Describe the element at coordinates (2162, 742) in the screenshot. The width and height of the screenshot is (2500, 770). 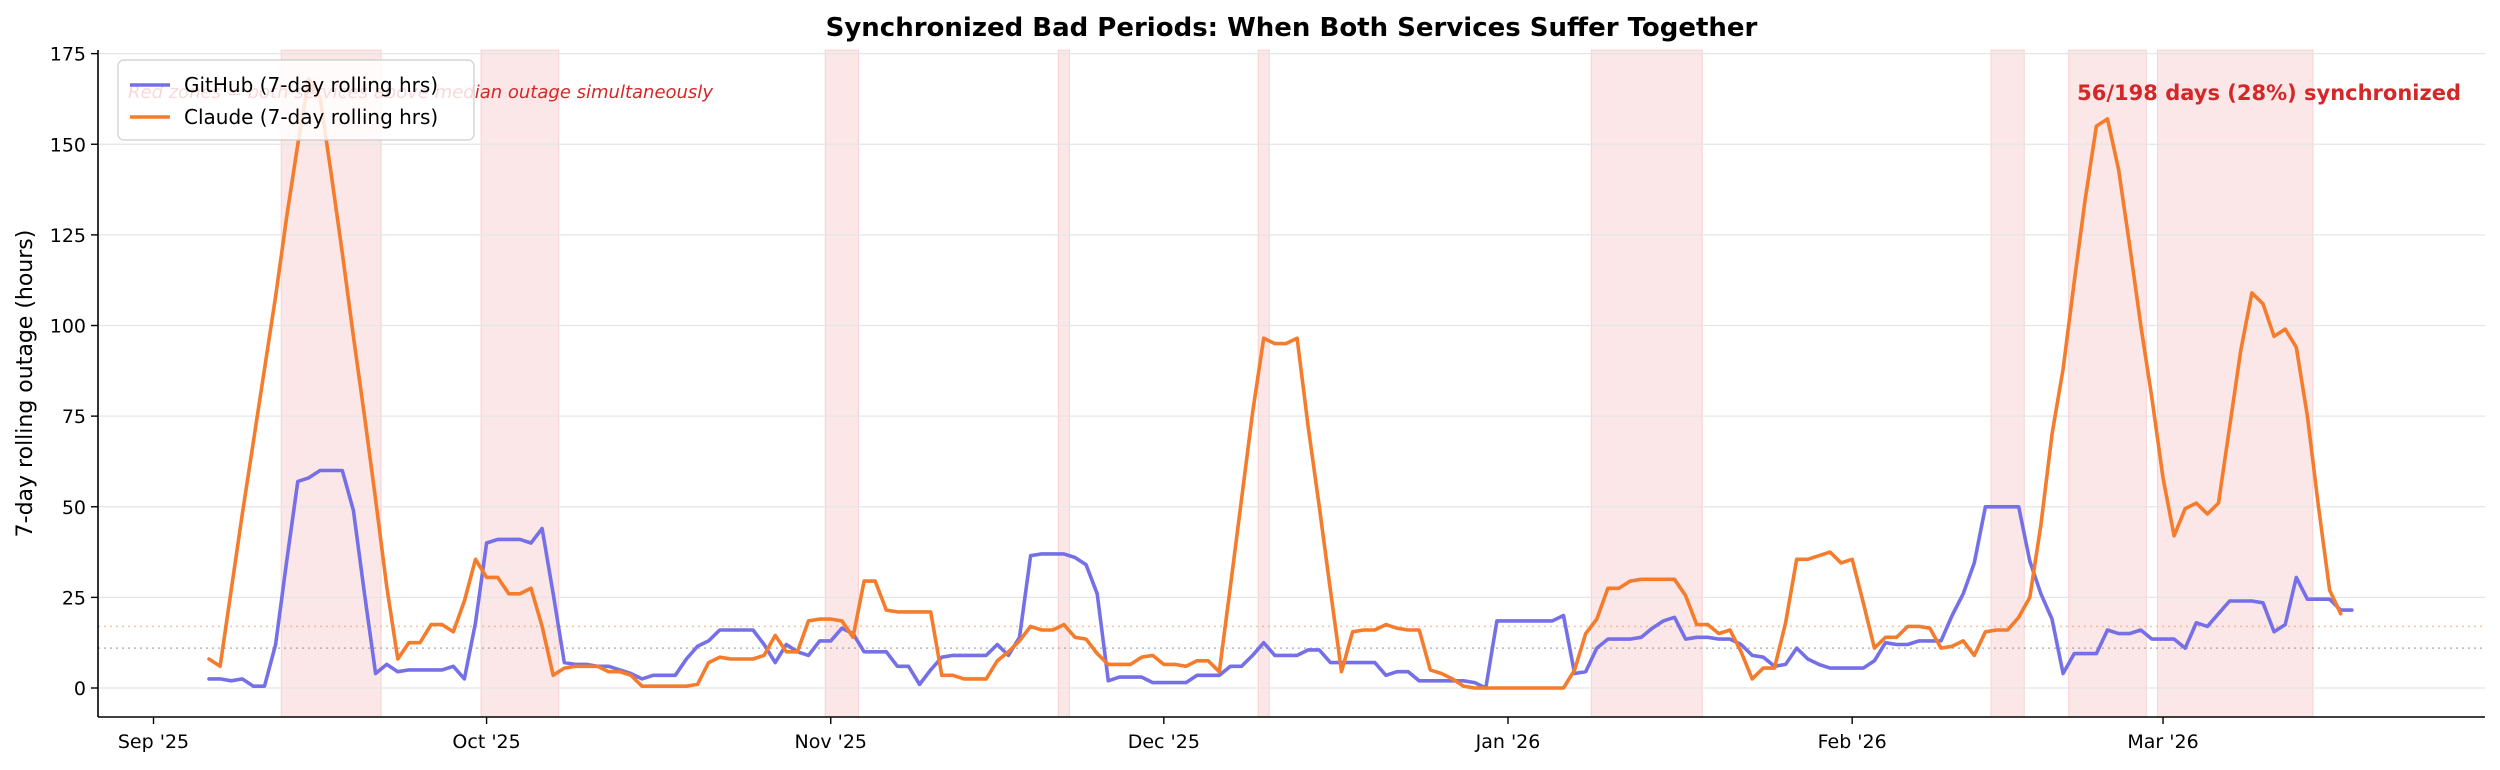
I see `x-tick-label: Mar '26` at that location.